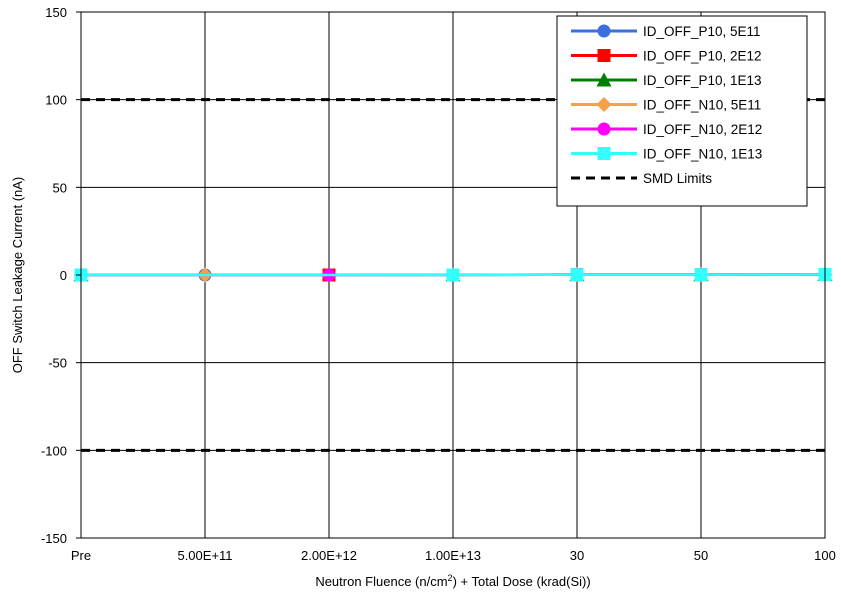 This screenshot has width=841, height=602. Describe the element at coordinates (702, 129) in the screenshot. I see `legend-label: ID_OFF_N10, 2E12` at that location.